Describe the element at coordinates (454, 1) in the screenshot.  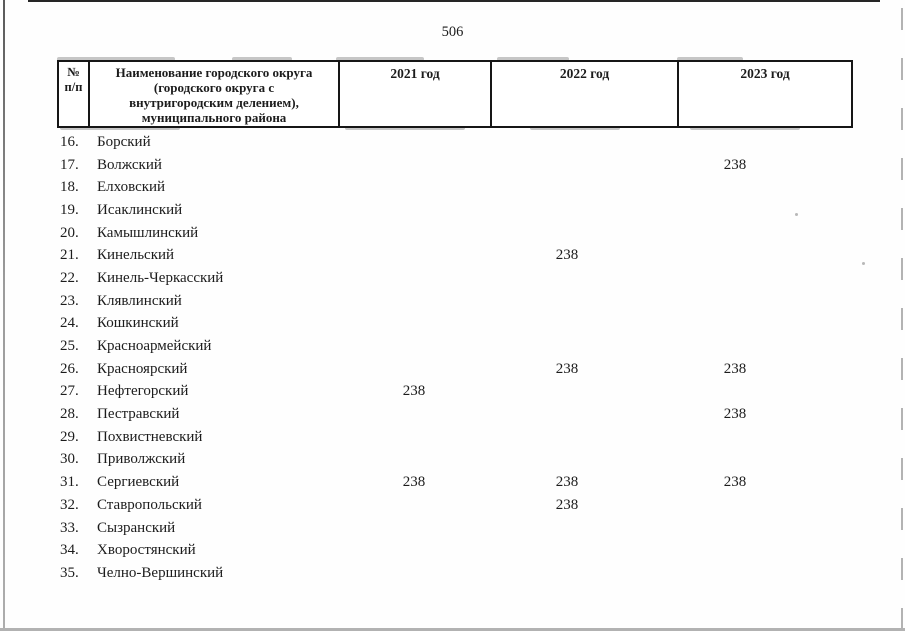
I see `scan-edge-top` at that location.